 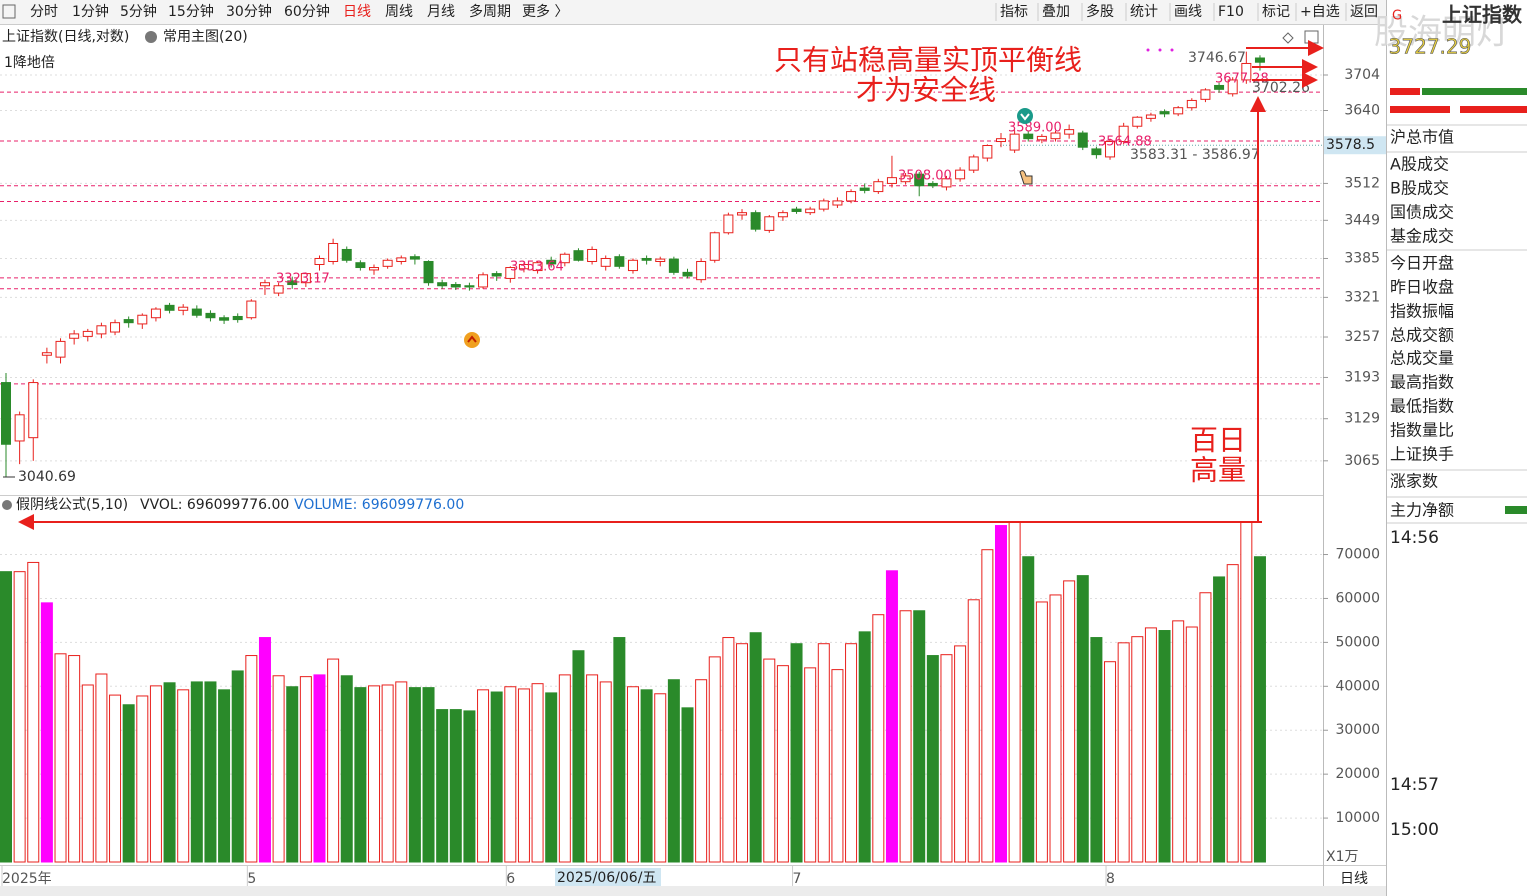 What do you see at coordinates (1357, 642) in the screenshot?
I see `y-tick-label: 50000` at bounding box center [1357, 642].